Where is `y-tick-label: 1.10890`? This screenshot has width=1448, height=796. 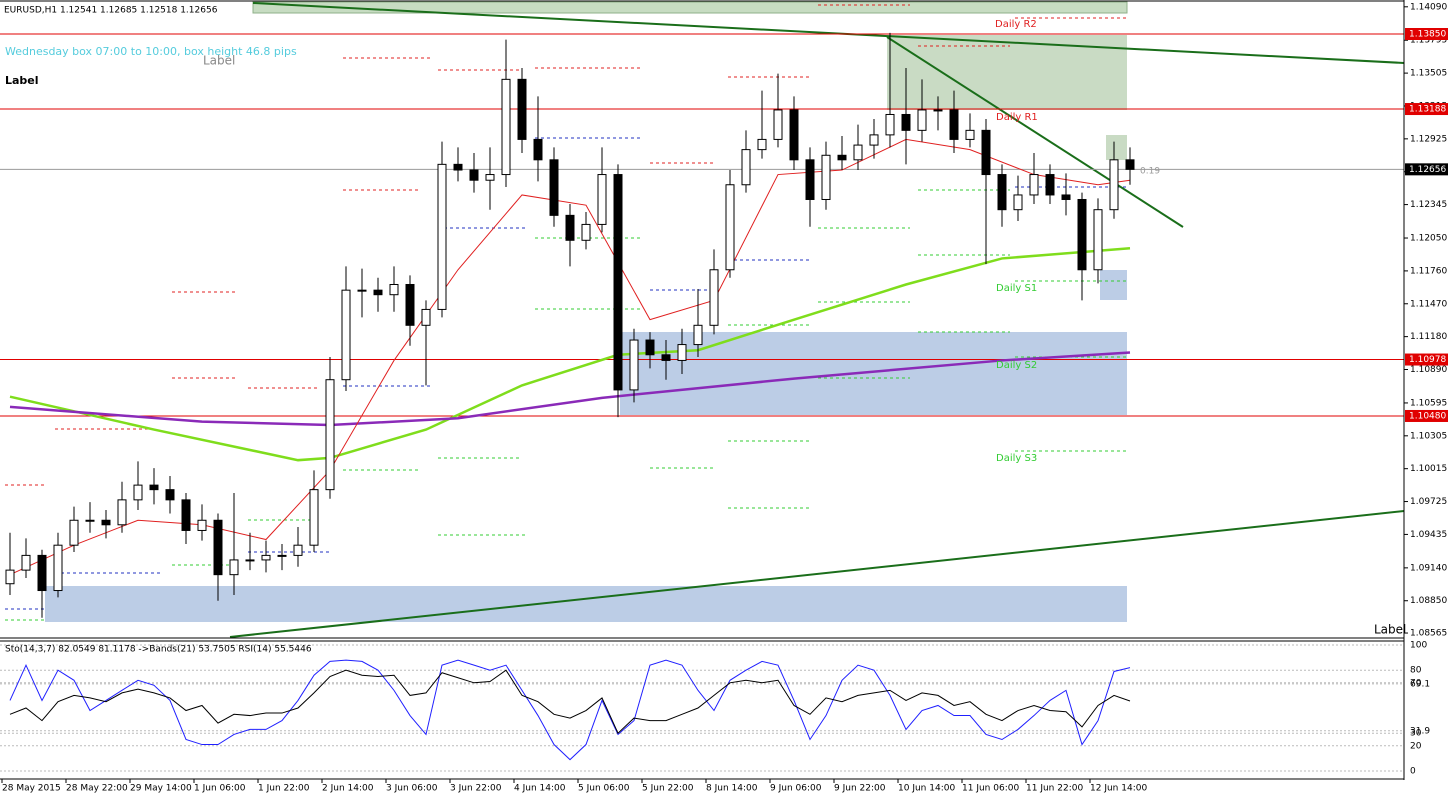 y-tick-label: 1.10890 is located at coordinates (1428, 370).